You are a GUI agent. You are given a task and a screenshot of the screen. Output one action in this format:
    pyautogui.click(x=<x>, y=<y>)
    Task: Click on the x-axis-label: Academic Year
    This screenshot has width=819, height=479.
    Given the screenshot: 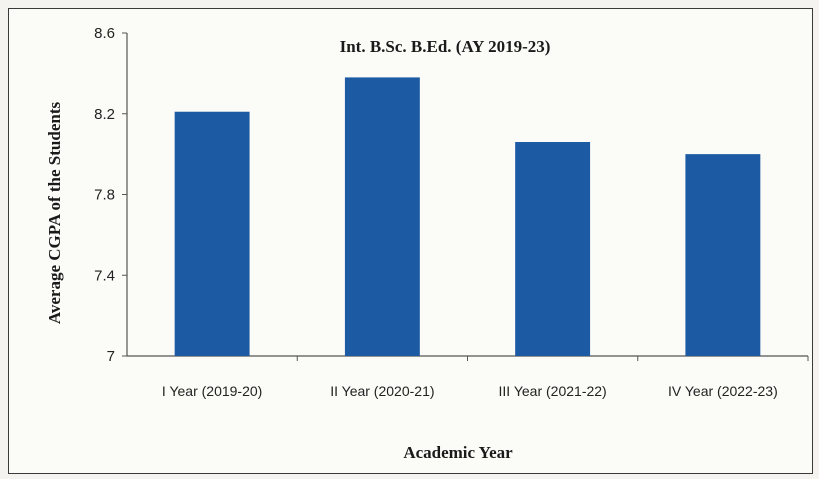 What is the action you would take?
    pyautogui.click(x=458, y=452)
    